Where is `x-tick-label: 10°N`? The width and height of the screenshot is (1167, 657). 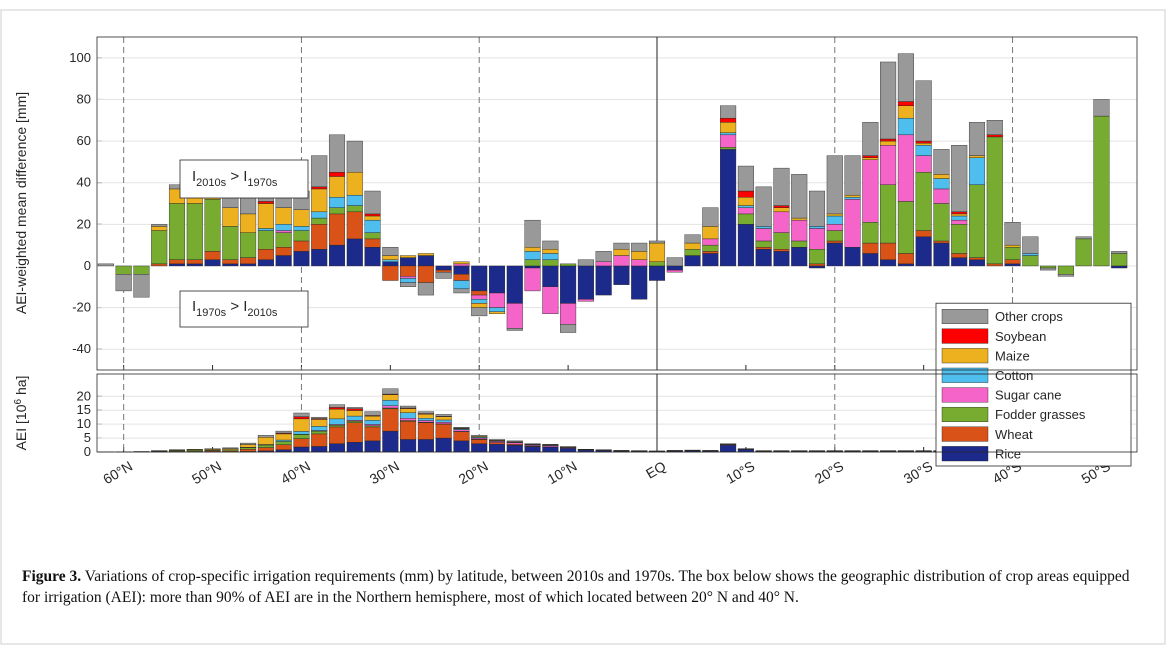
x-tick-label: 10°N is located at coordinates (562, 472).